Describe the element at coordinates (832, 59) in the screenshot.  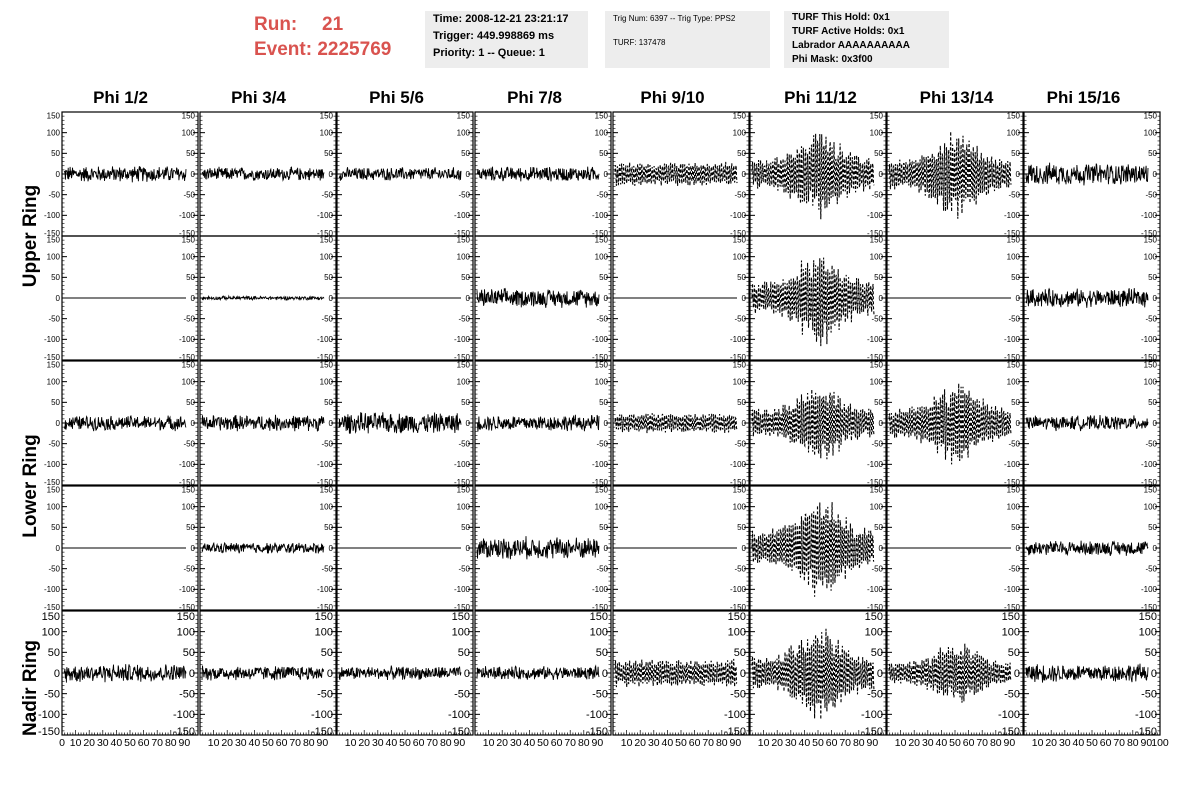
I see `phi-mask-line: Phi Mask: 0x3f00` at that location.